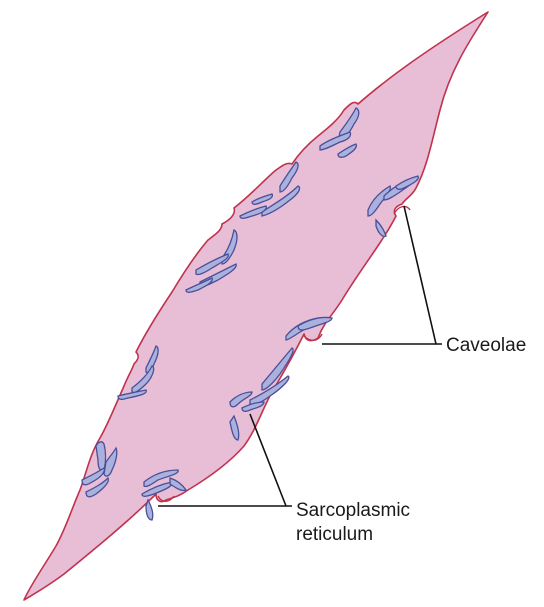 This screenshot has width=544, height=607. Describe the element at coordinates (353, 510) in the screenshot. I see `sarcoplasmic-reticulum-label-line1: Sarcoplasmic` at that location.